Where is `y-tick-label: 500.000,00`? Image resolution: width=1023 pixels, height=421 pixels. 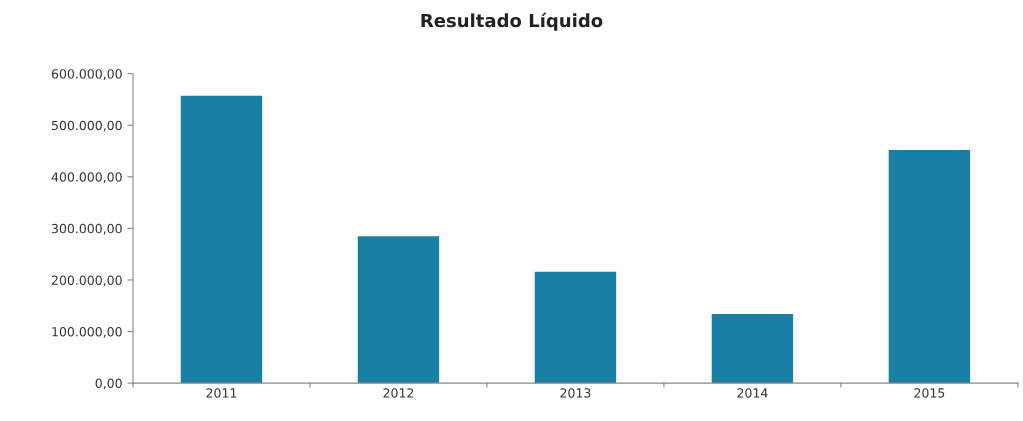
y-tick-label: 500.000,00 is located at coordinates (86, 126).